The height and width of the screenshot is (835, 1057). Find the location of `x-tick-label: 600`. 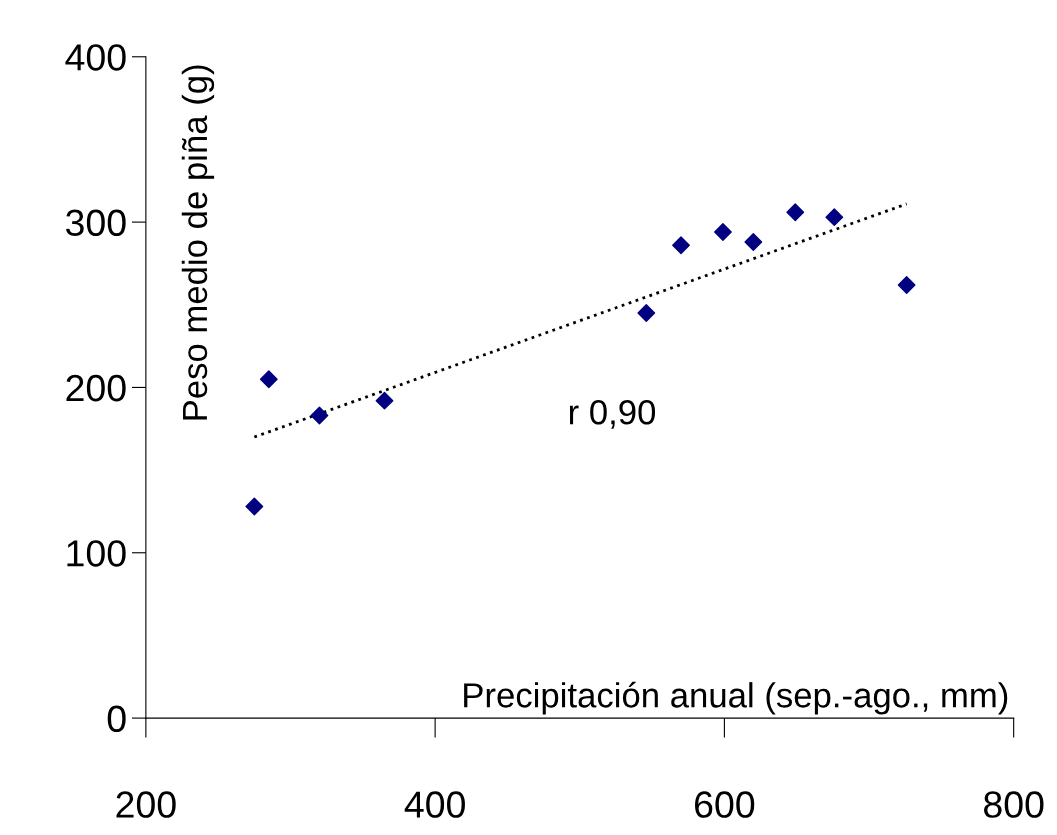

x-tick-label: 600 is located at coordinates (725, 804).